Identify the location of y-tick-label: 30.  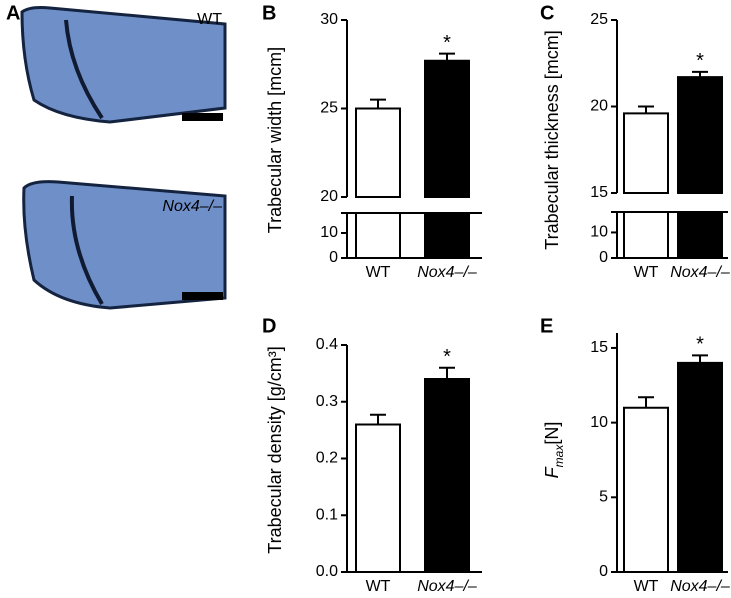
(329, 19).